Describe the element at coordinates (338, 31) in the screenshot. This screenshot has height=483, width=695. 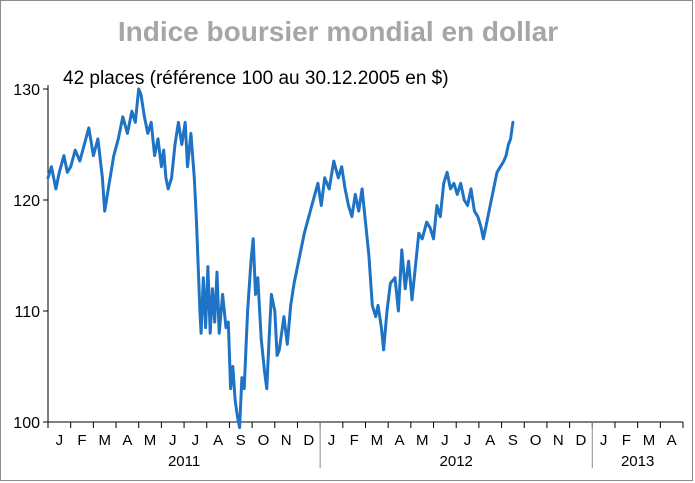
I see `chart-title: Indice boursier mondial en dollar` at that location.